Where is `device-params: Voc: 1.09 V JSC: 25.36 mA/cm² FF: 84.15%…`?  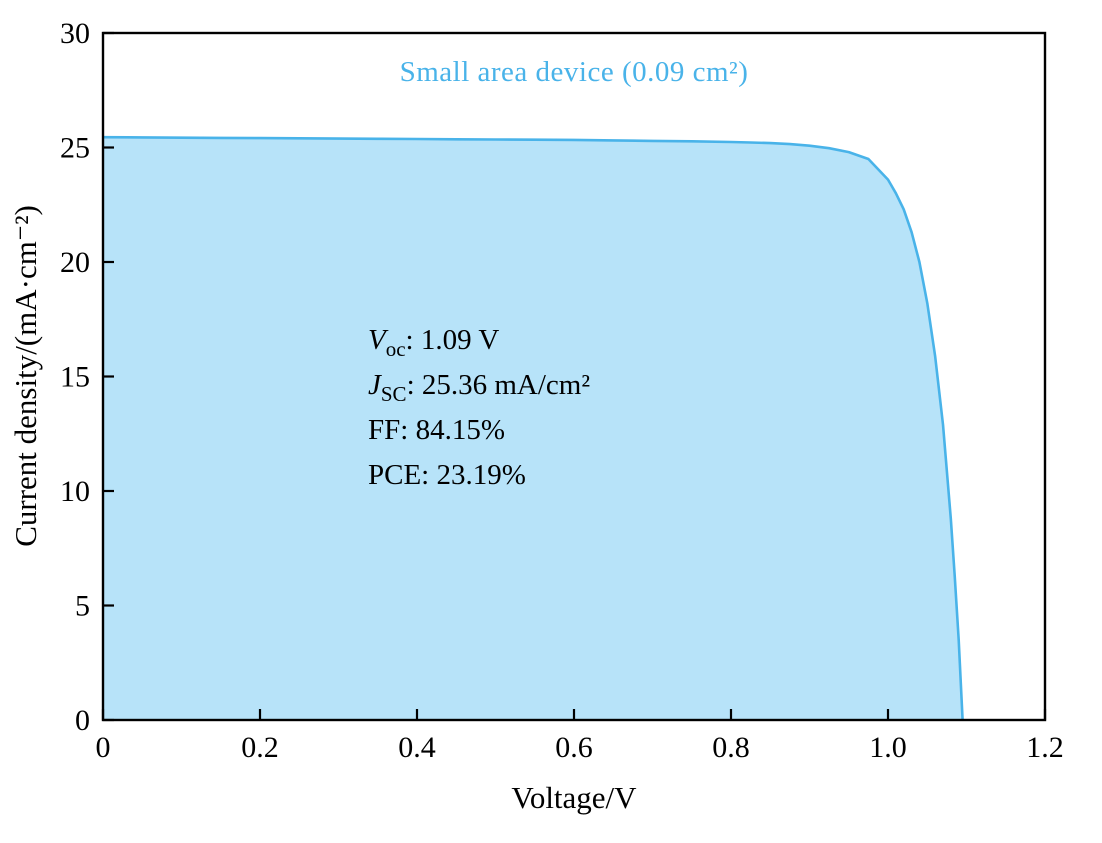 device-params: Voc: 1.09 V JSC: 25.36 mA/cm² FF: 84.15%… is located at coordinates (479, 408).